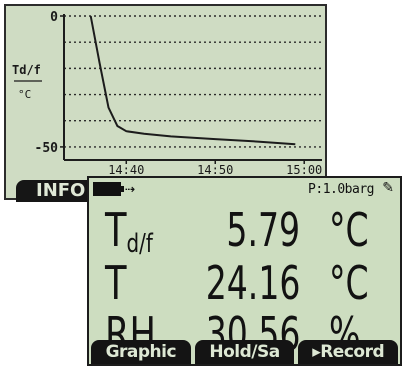  What do you see at coordinates (348, 352) in the screenshot?
I see `record-softkey: ▸Record` at bounding box center [348, 352].